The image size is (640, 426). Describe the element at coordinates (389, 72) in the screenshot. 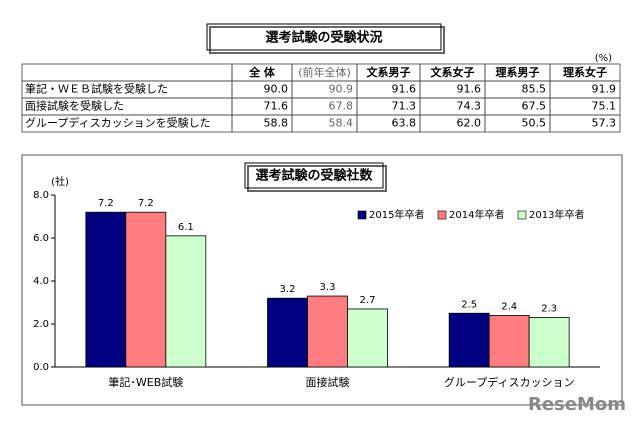

I see `table-header: 文系男子` at that location.